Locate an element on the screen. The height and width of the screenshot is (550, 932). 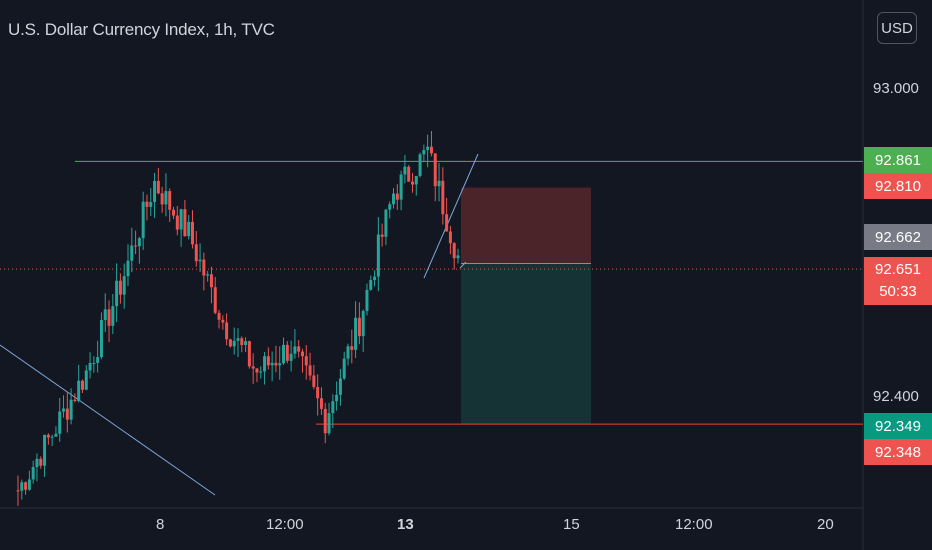
resistance-price-tag: 92.861 is located at coordinates (898, 160).